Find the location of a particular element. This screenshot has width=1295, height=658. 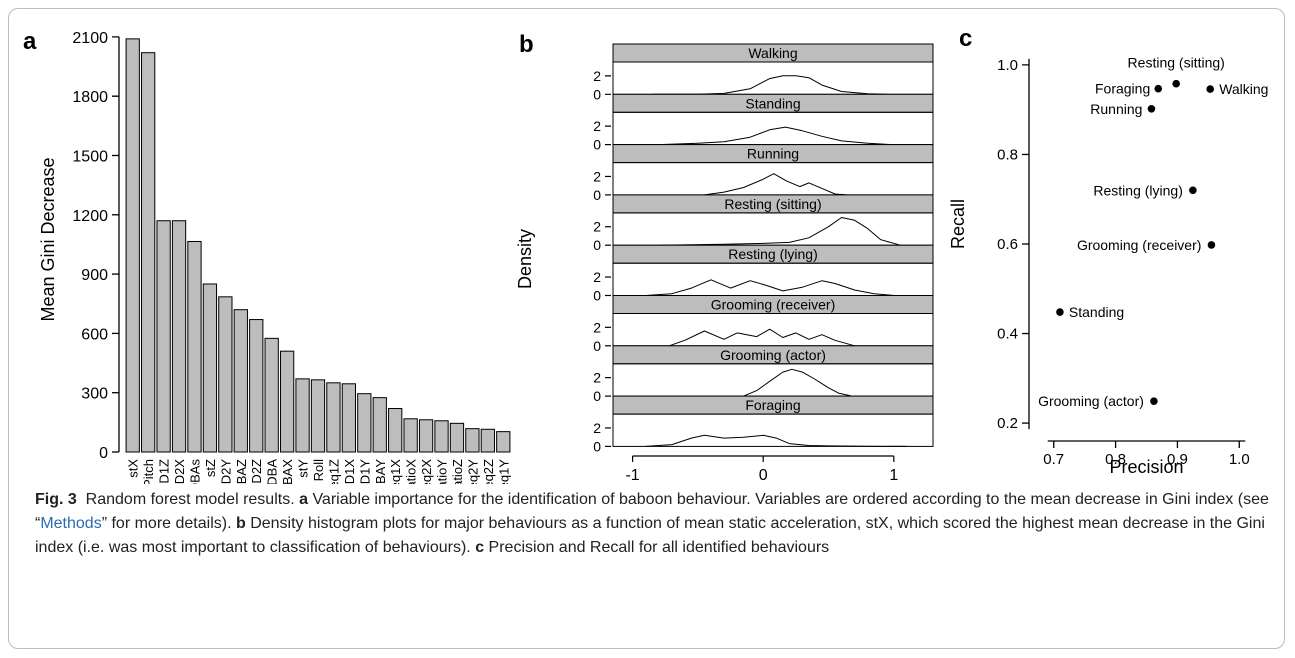

strip-label-grooming-receiver: Grooming (receiver) is located at coordinates (773, 305).